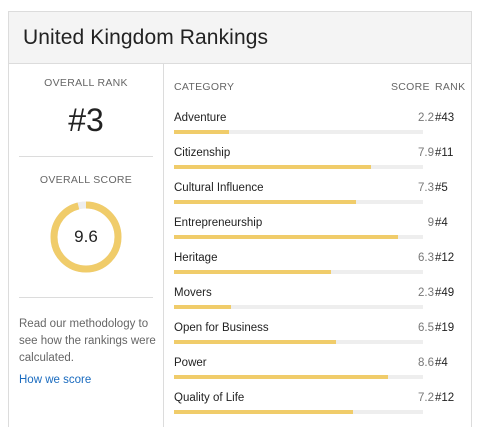 Image resolution: width=480 pixels, height=427 pixels. I want to click on table-row: Movers 2.3 #49, so click(321, 299).